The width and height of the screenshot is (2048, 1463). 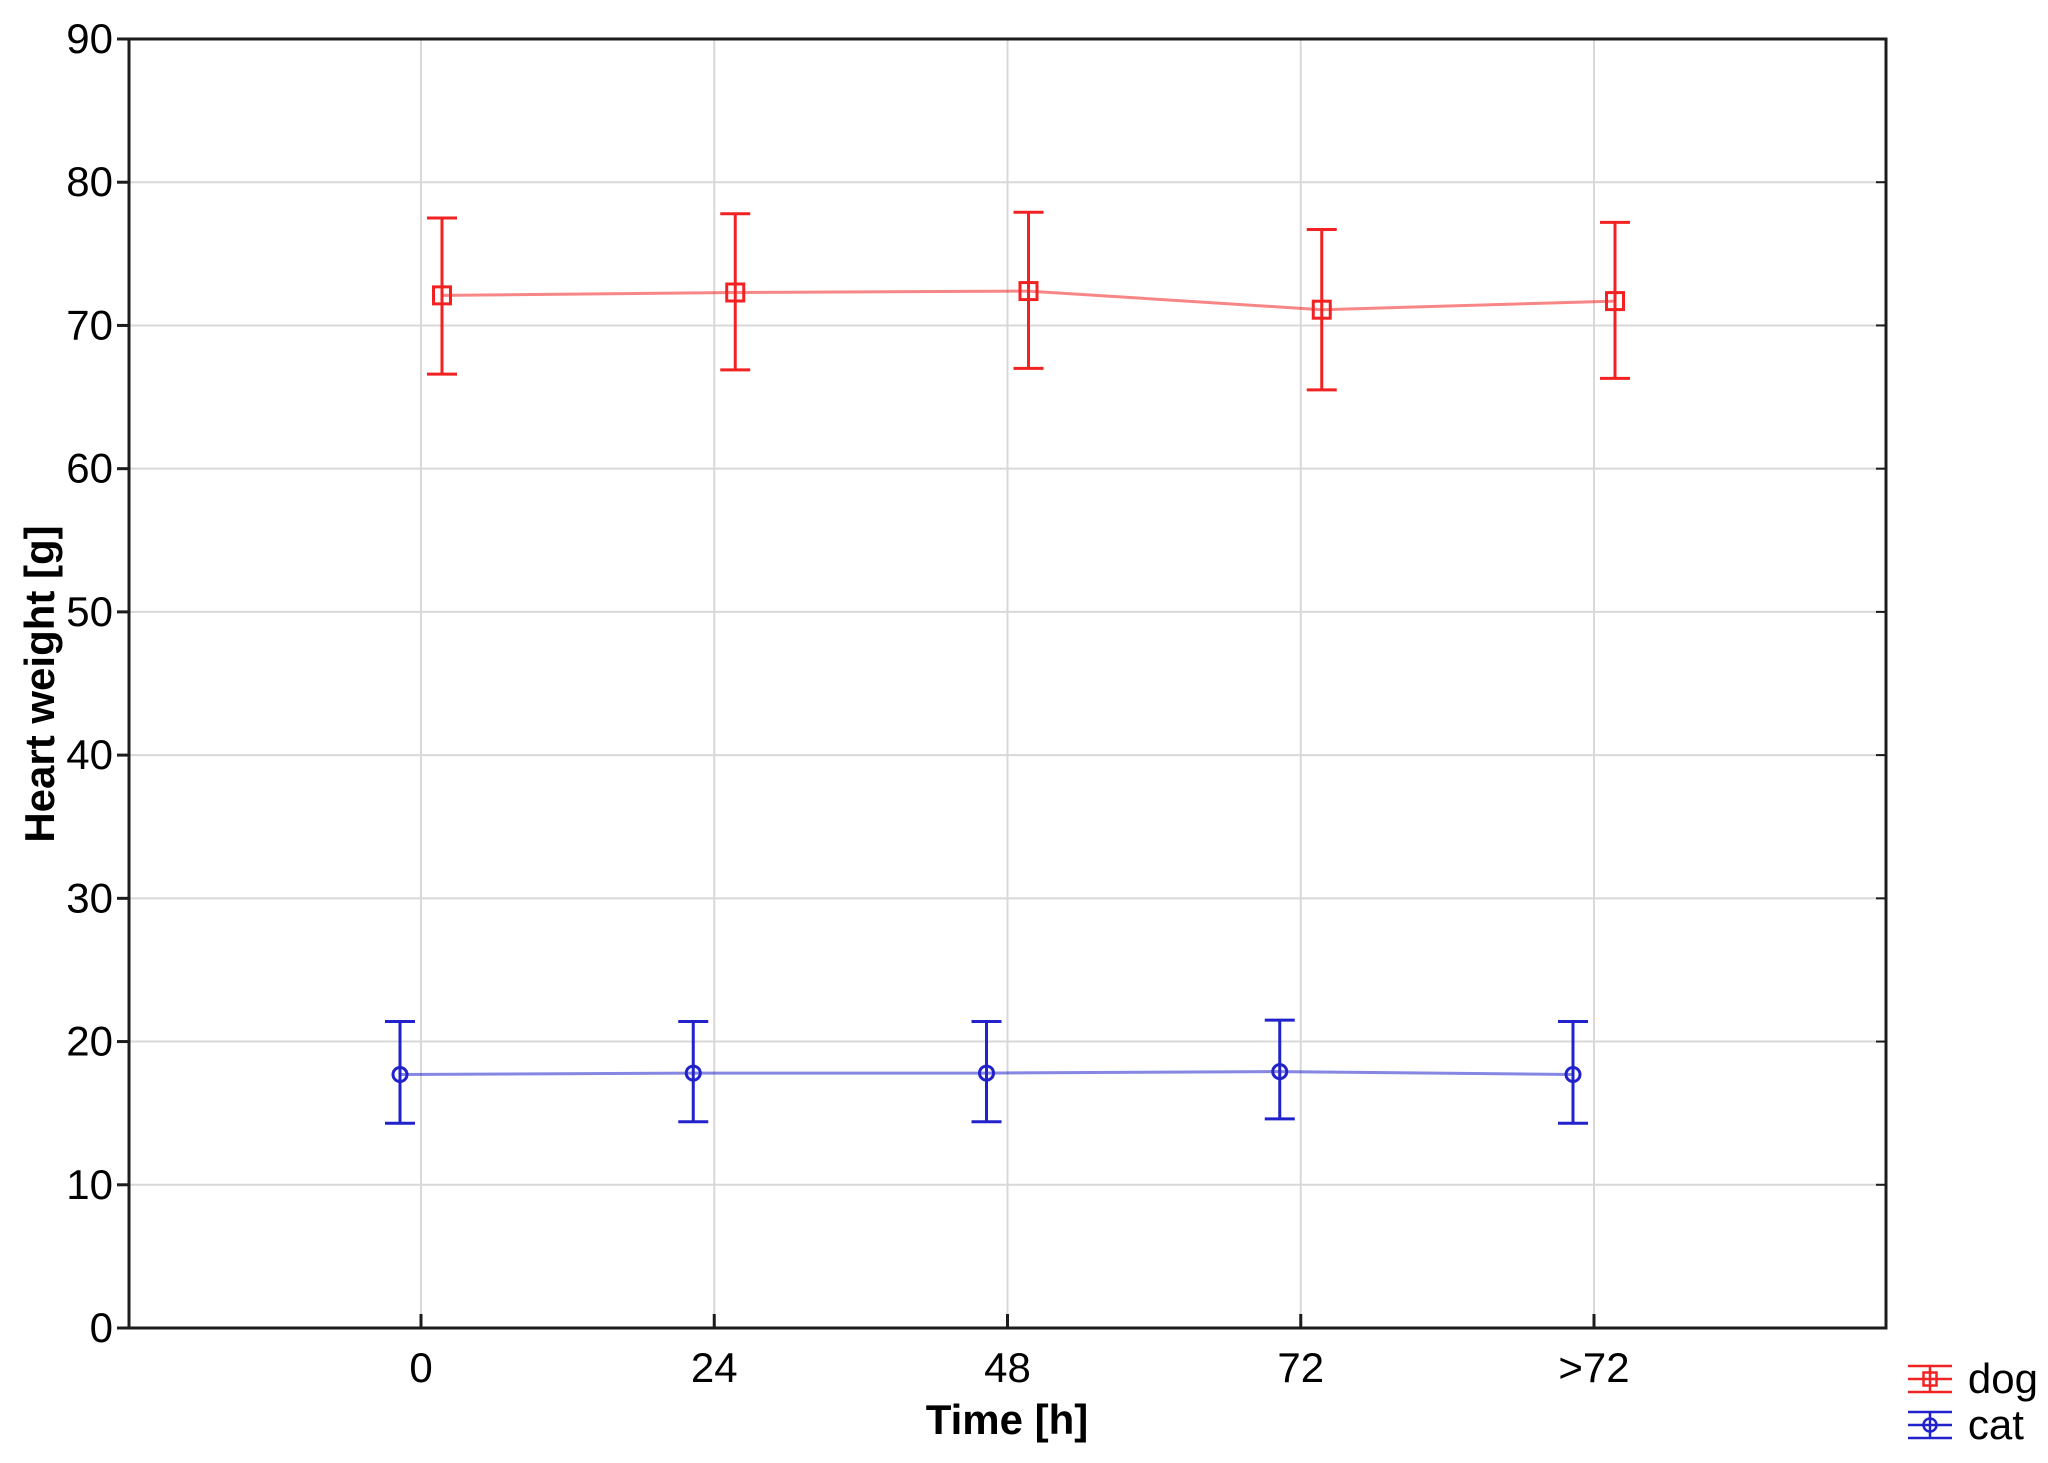 What do you see at coordinates (89, 1184) in the screenshot?
I see `y-tick-label: 10` at bounding box center [89, 1184].